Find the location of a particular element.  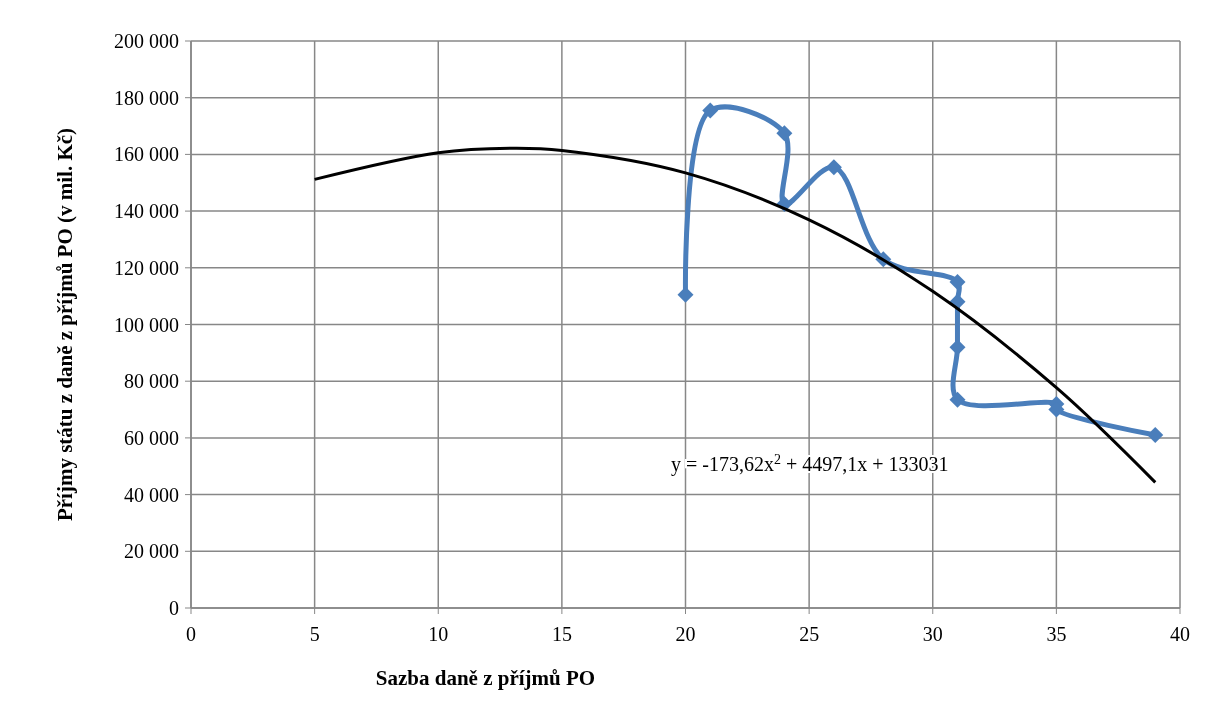

x-tick-label: 0 is located at coordinates (191, 634).